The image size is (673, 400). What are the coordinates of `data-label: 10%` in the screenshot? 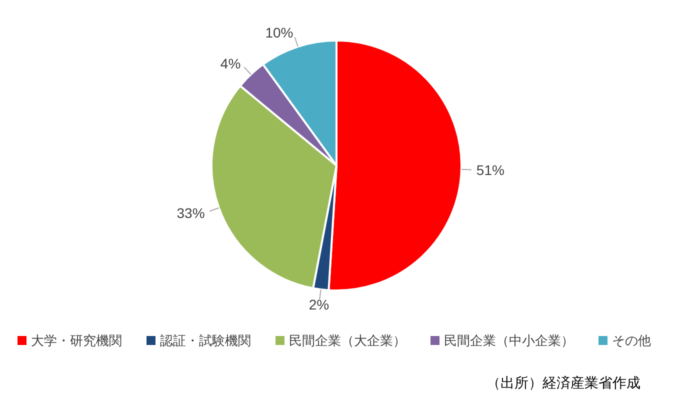 It's located at (279, 32).